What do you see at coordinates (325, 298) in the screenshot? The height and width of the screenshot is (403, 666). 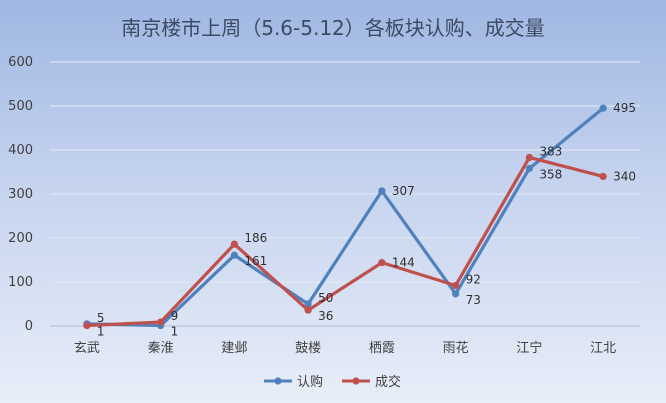 I see `data-label: 50` at bounding box center [325, 298].